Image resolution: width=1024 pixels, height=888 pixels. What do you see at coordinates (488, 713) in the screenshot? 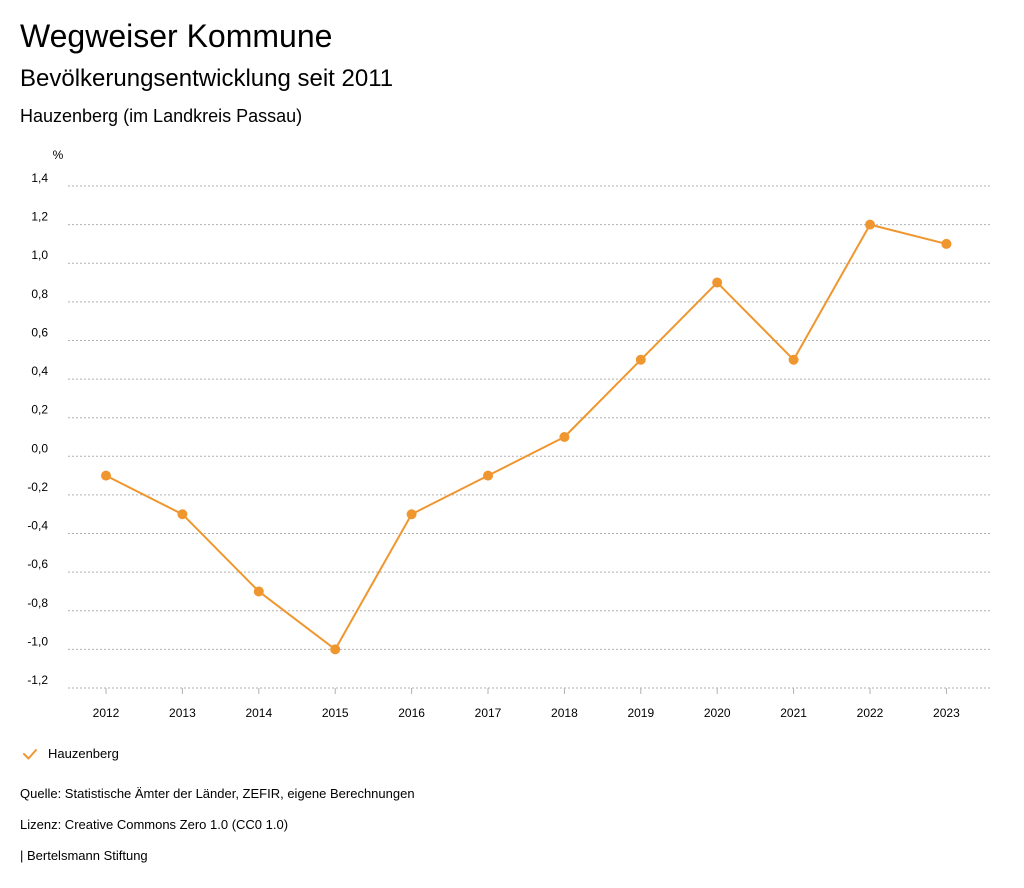
I see `x-tick-label: 2017` at bounding box center [488, 713].